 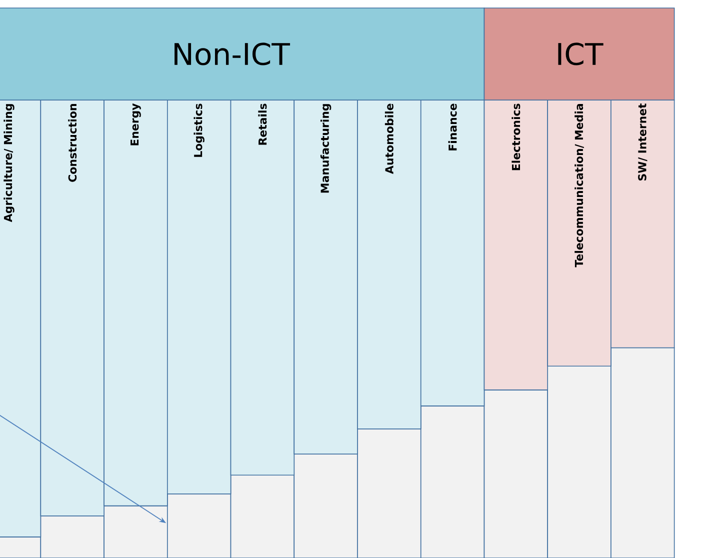 I want to click on x-tick-label: Finance, so click(x=452, y=127).